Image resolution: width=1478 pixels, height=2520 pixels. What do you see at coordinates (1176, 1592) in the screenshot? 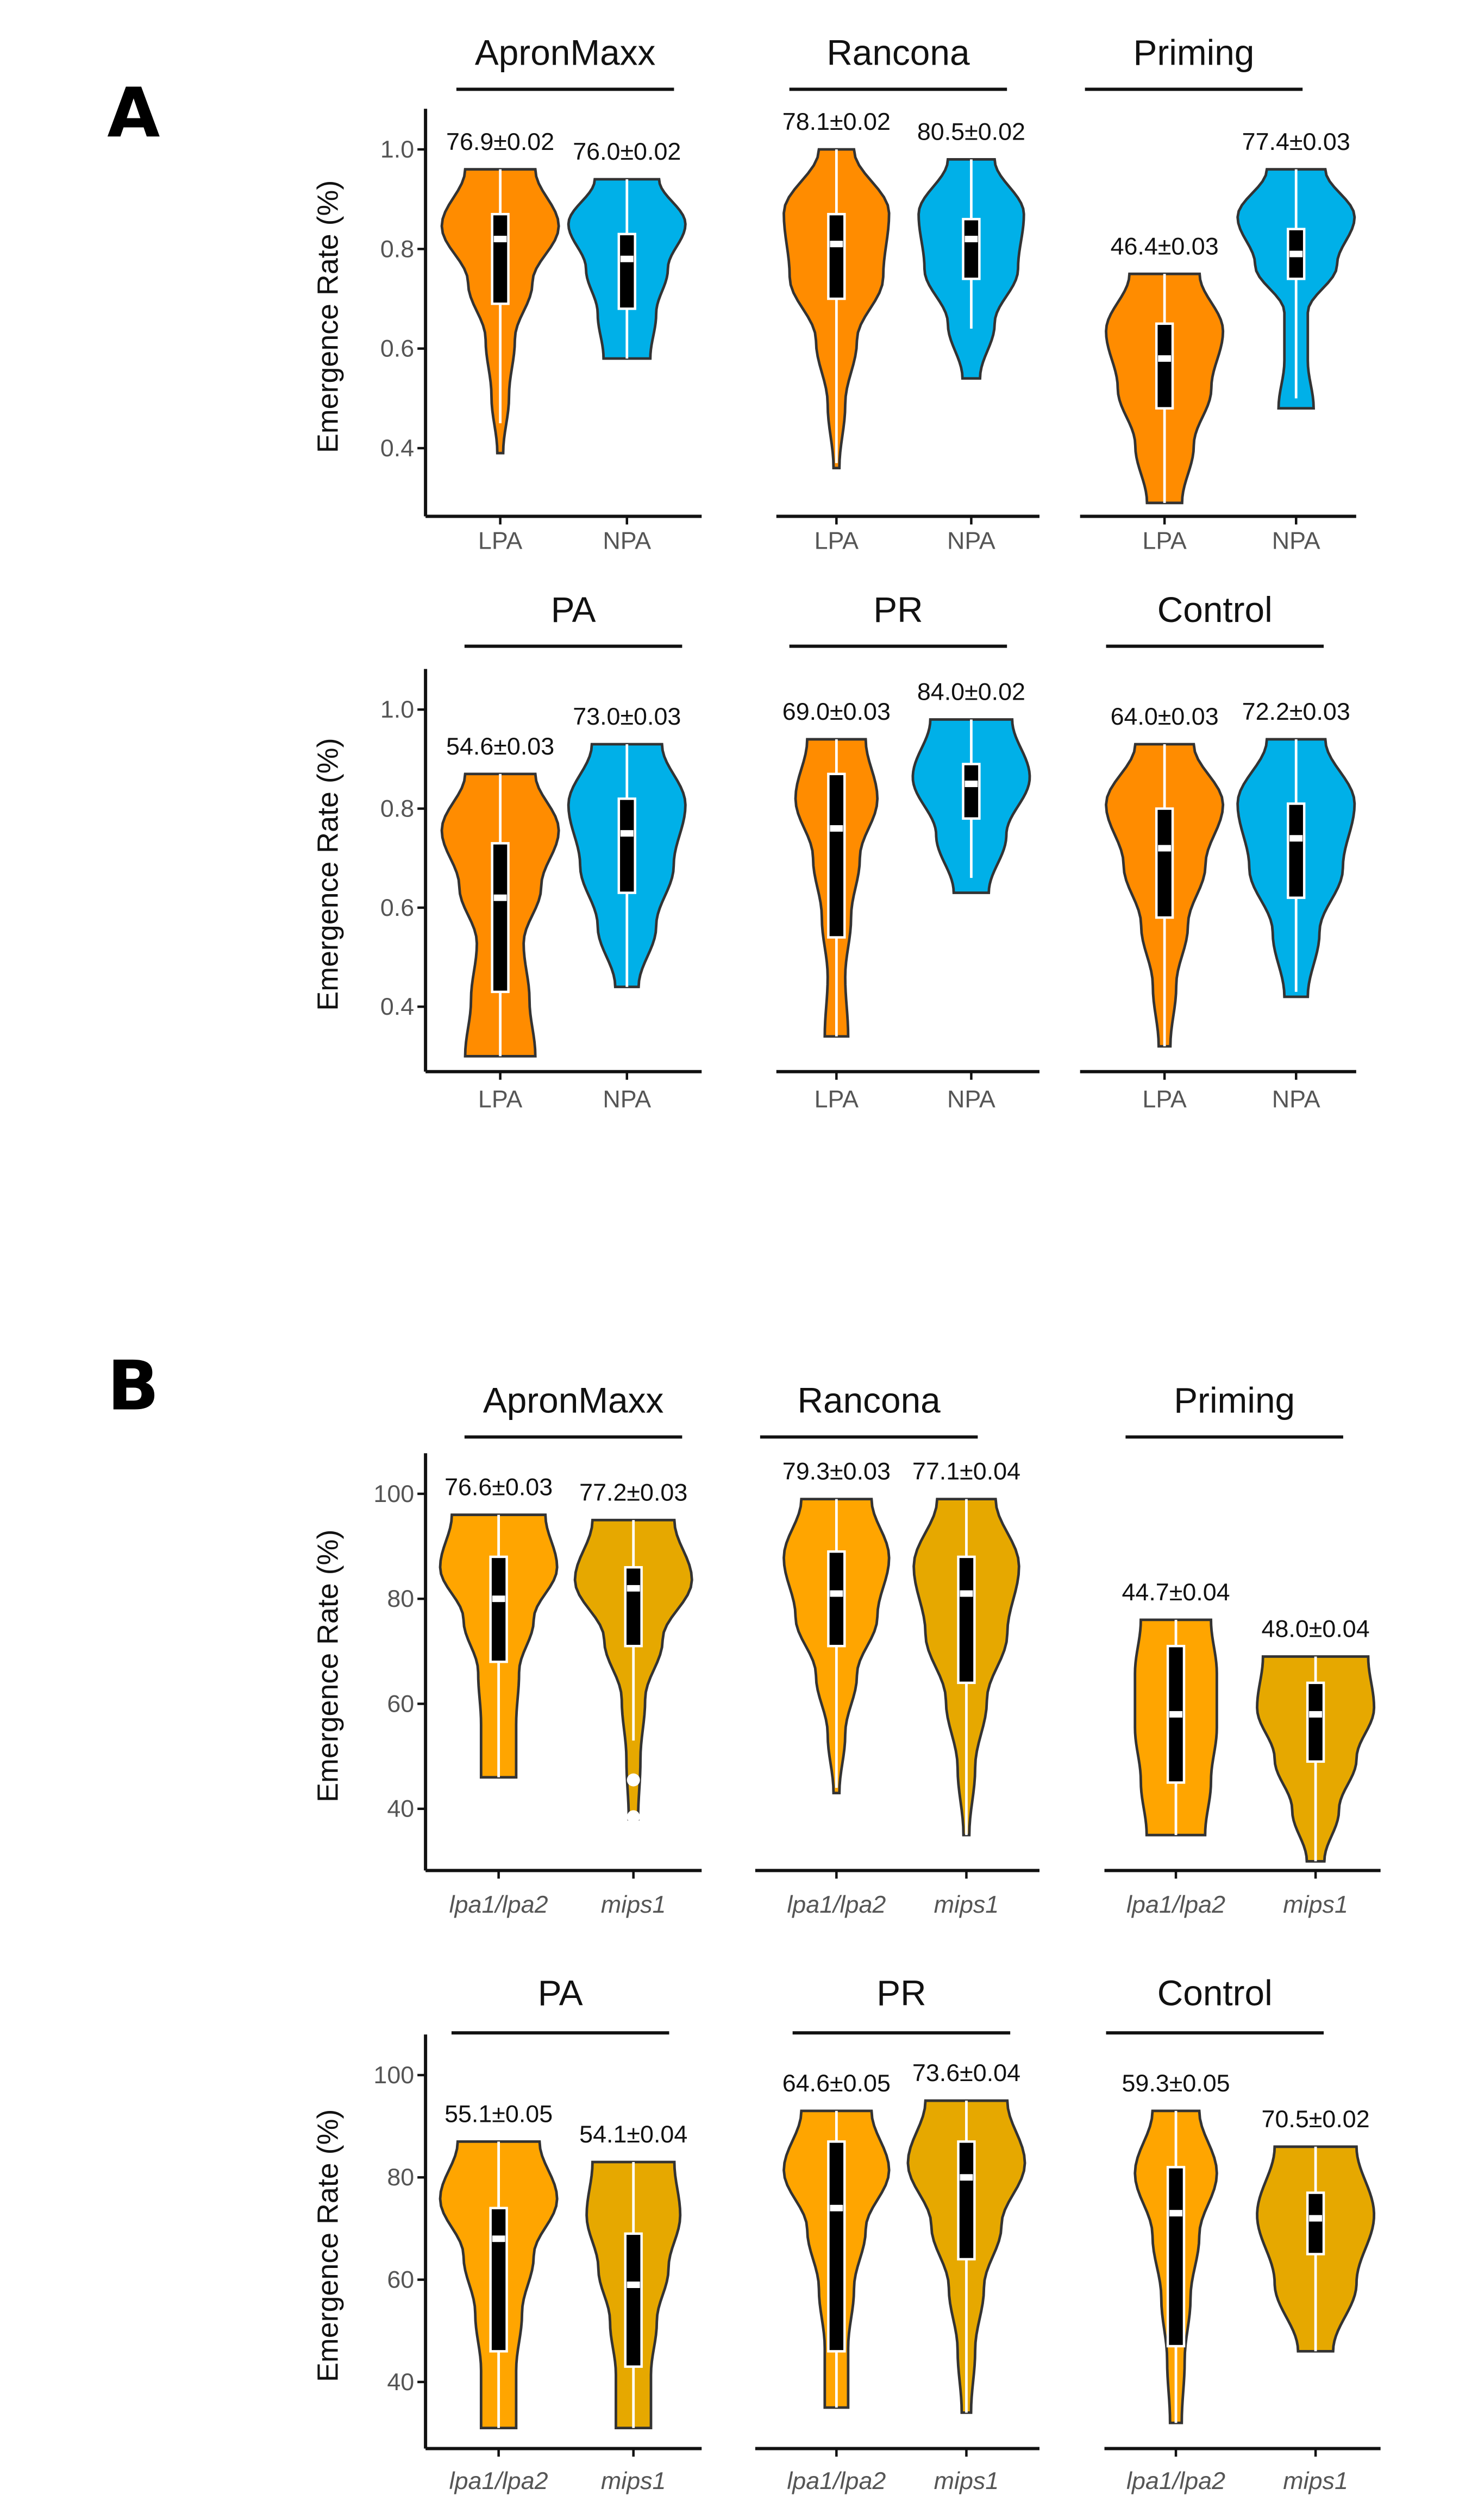
I see `value-annotation: 44.7±0.04` at bounding box center [1176, 1592].